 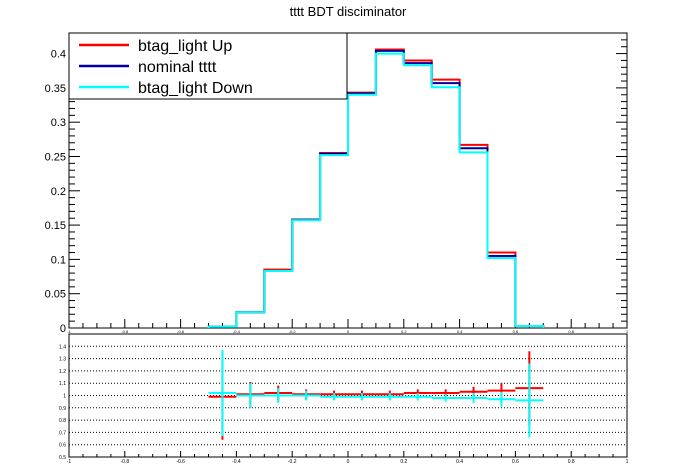 What do you see at coordinates (55, 89) in the screenshot?
I see `y-tick-label: 0.35` at bounding box center [55, 89].